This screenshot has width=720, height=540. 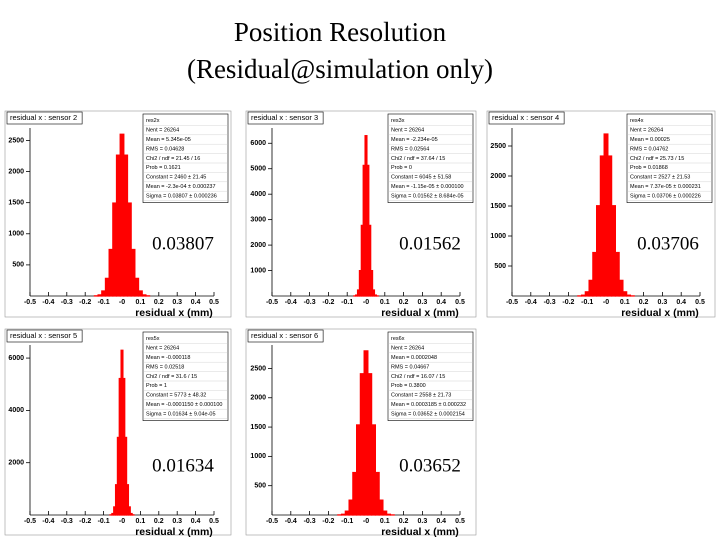 What do you see at coordinates (183, 243) in the screenshot?
I see `sigma-annotation: 0.03807` at bounding box center [183, 243].